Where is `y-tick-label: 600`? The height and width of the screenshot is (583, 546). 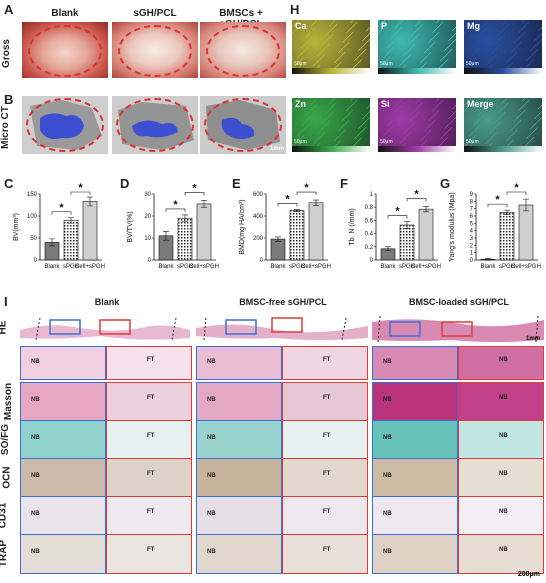 y-tick-label: 600 is located at coordinates (258, 195).